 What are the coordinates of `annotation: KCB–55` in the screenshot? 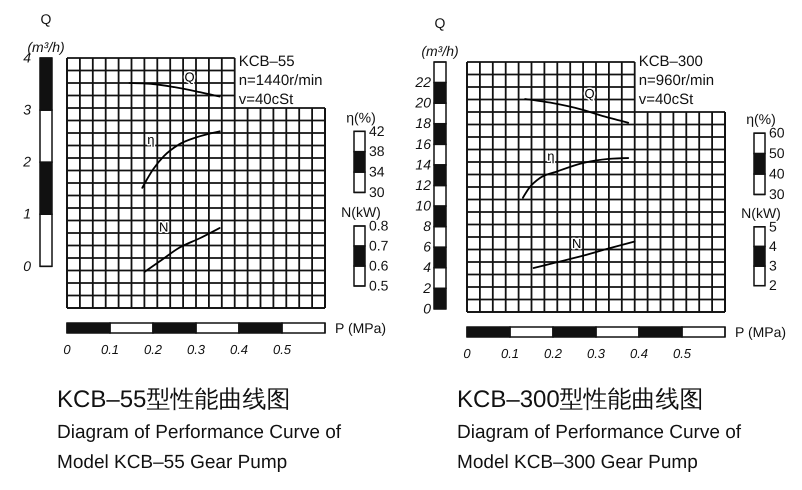 It's located at (266, 61).